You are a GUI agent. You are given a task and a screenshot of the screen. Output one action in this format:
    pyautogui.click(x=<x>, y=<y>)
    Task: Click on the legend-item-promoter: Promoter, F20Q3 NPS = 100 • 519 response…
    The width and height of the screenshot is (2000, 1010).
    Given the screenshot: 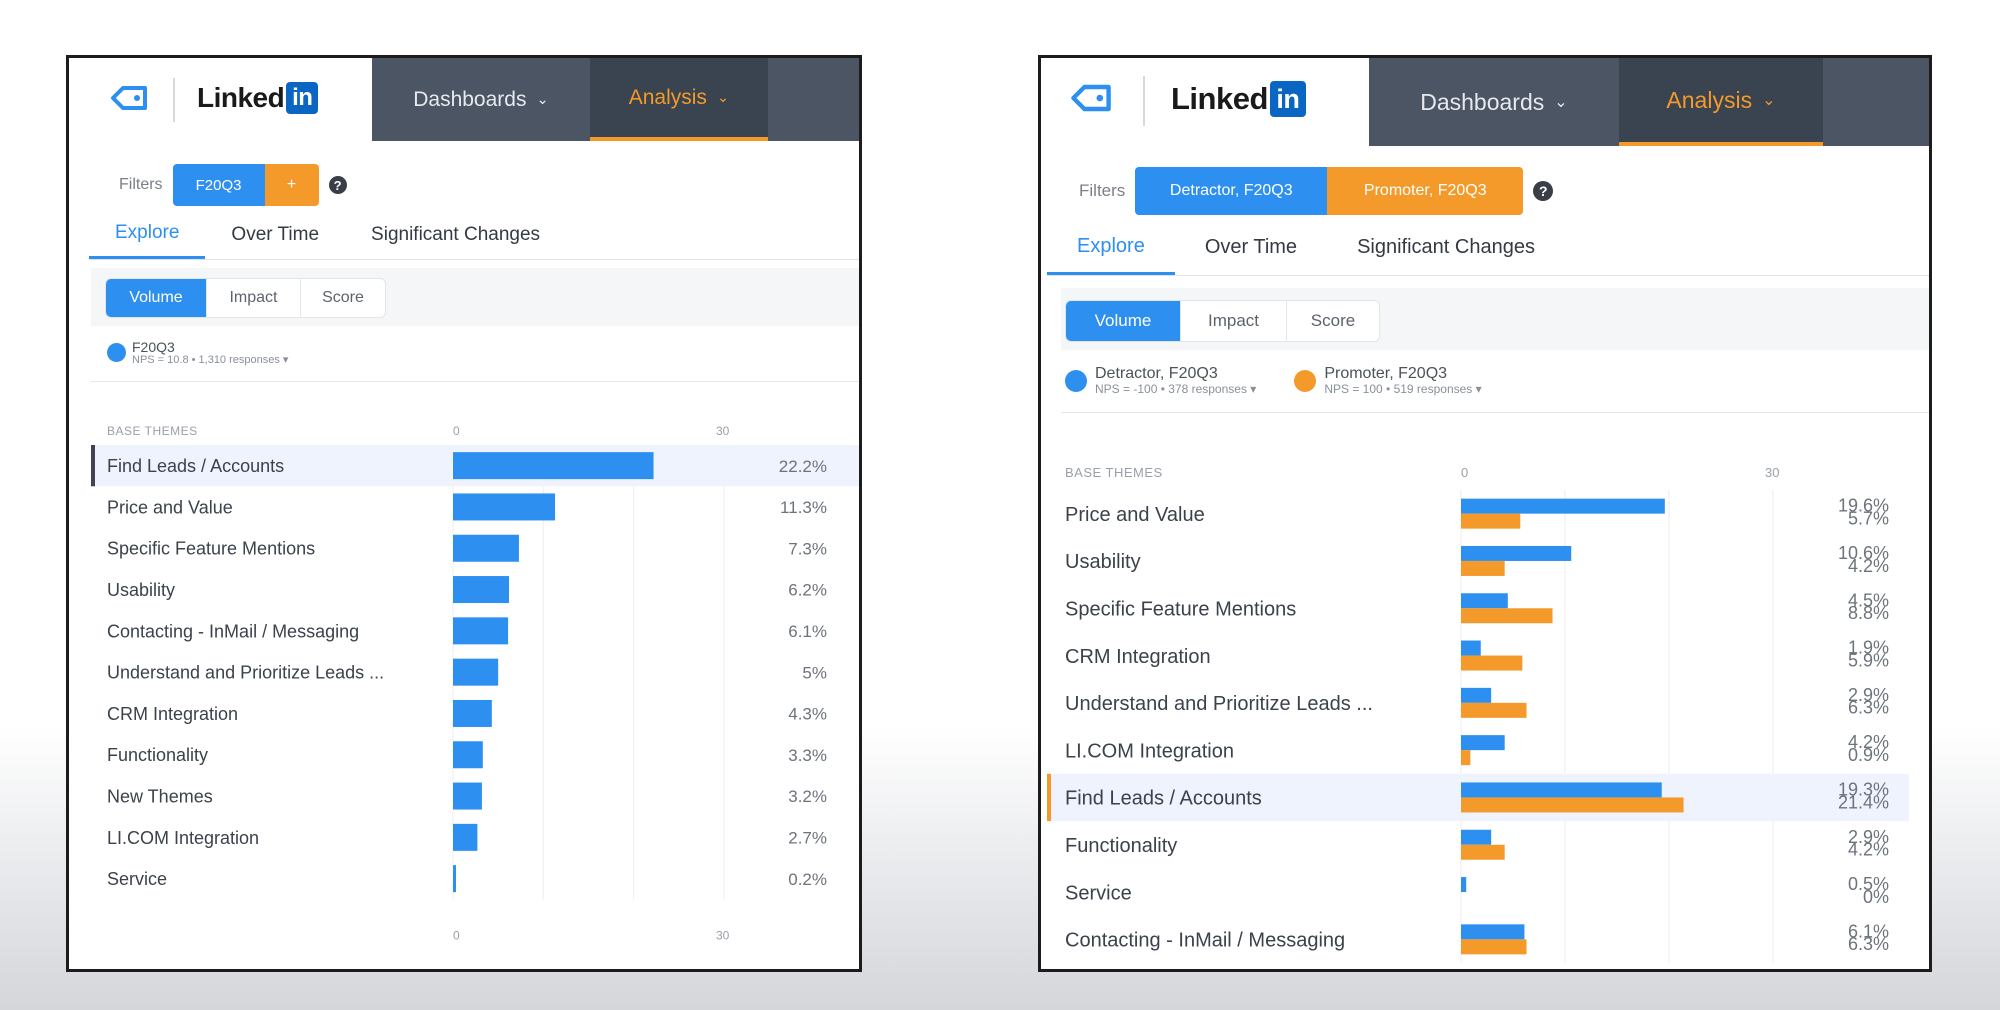 What is the action you would take?
    pyautogui.click(x=1388, y=380)
    